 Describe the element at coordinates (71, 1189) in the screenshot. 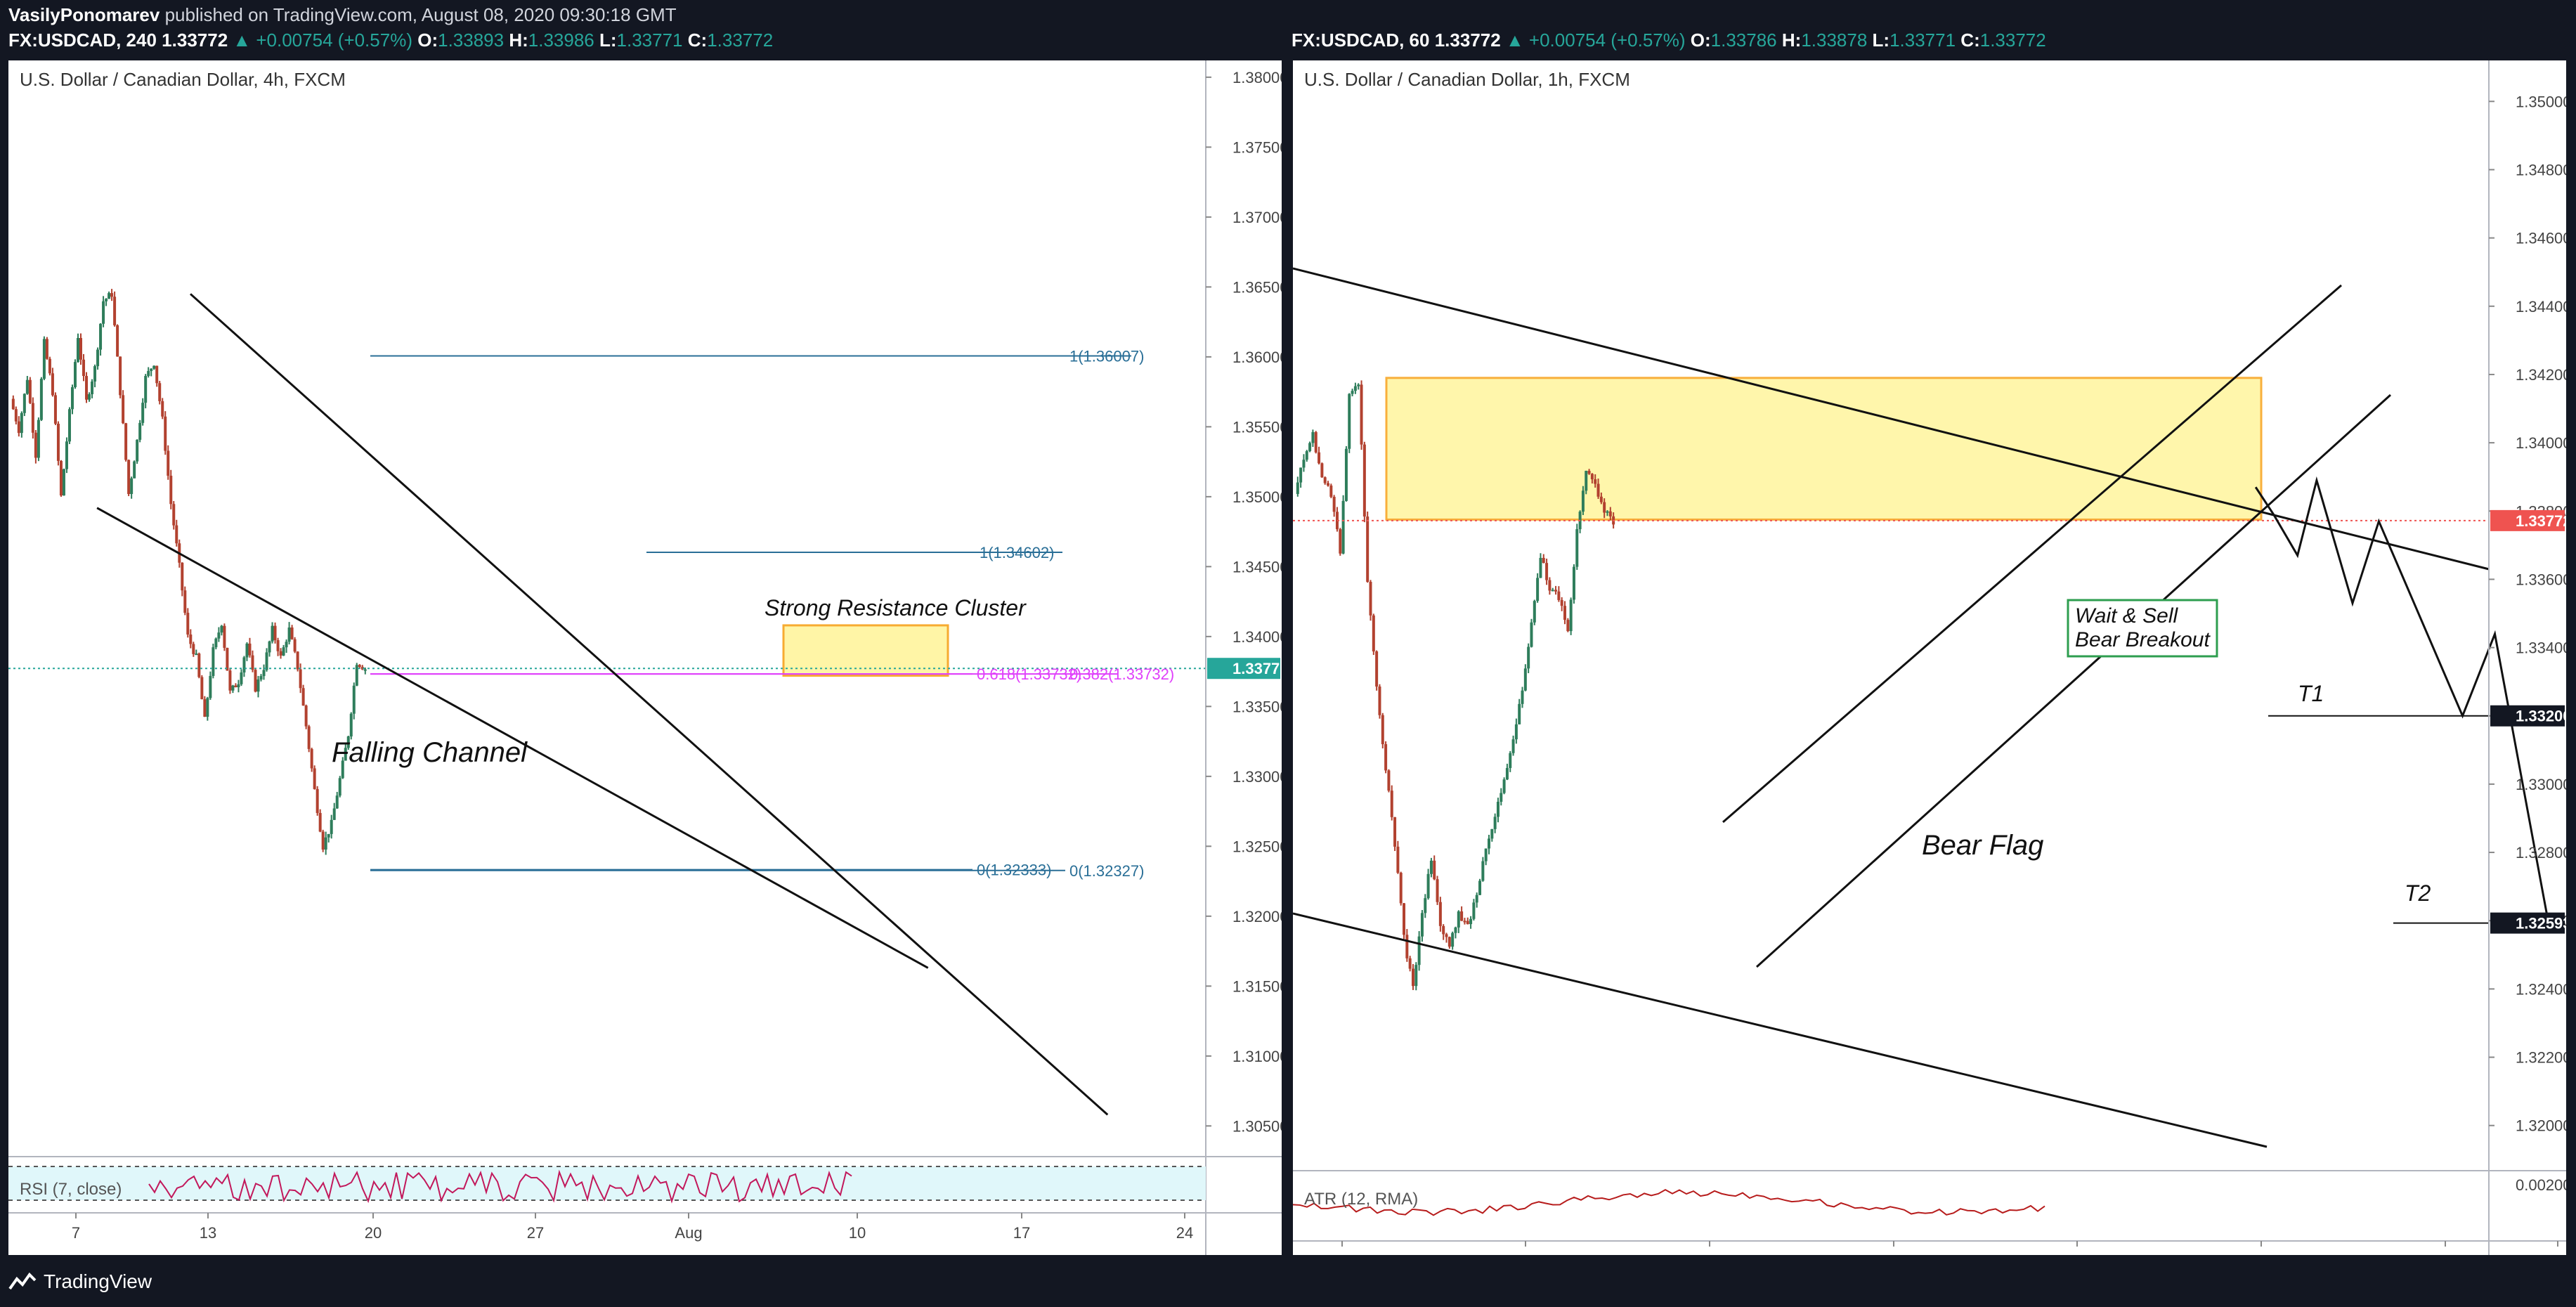

I see `rsi-label: RSI (7, close)` at that location.